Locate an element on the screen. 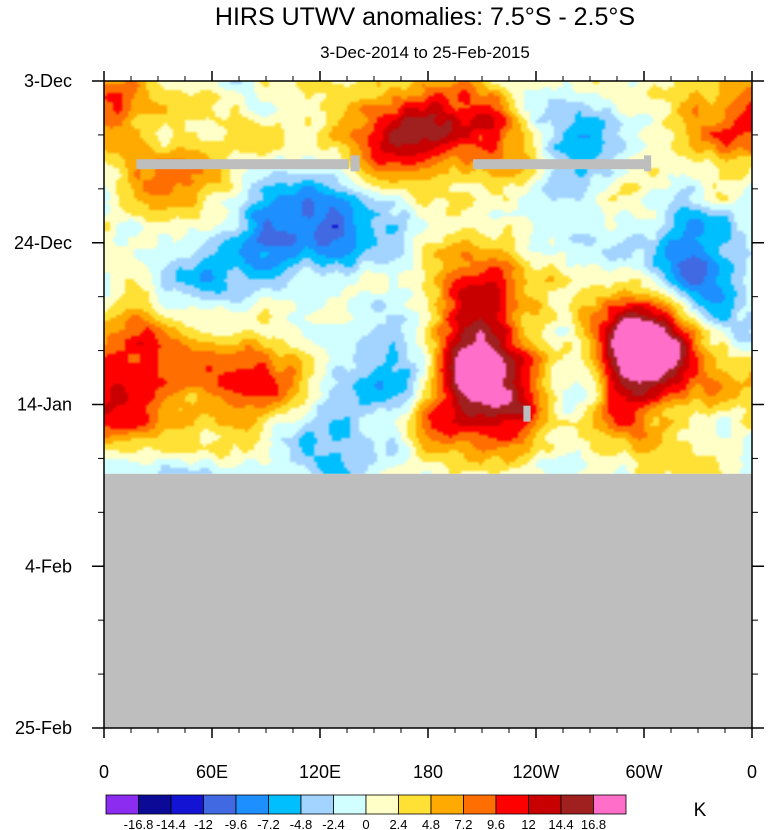 The height and width of the screenshot is (830, 771). y-tick-label: 3-Dec is located at coordinates (48, 81).